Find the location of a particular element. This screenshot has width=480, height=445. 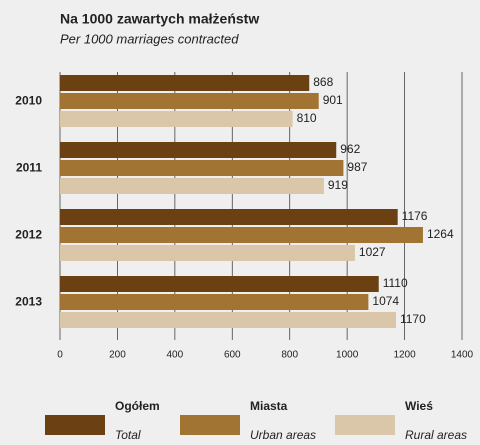

value-label: 919 is located at coordinates (338, 185).